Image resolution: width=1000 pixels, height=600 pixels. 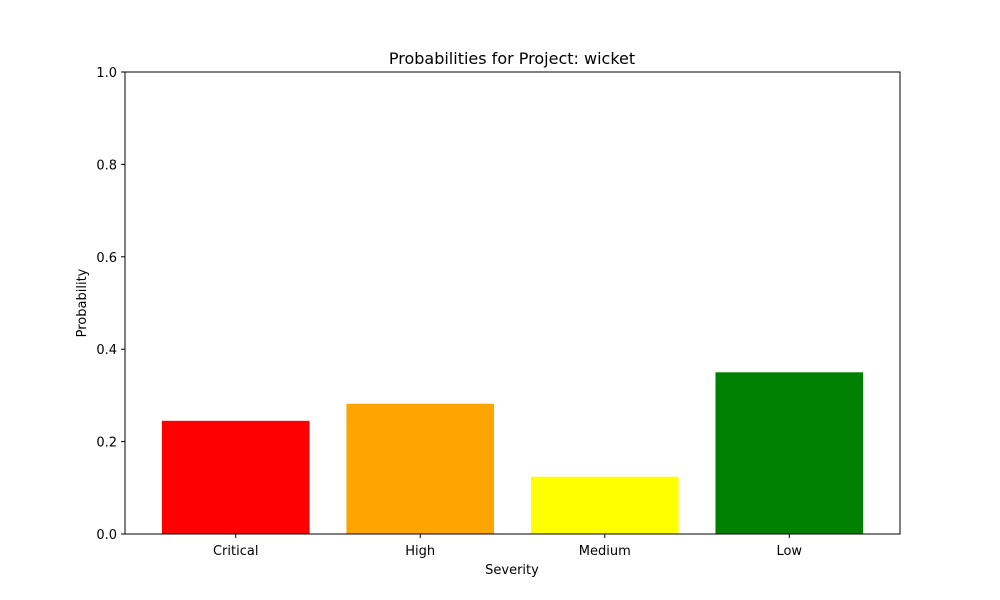 I want to click on y-axis-ticks: 0.0 0.2 0.4 0.6 0.8 1.0, so click(x=110, y=304).